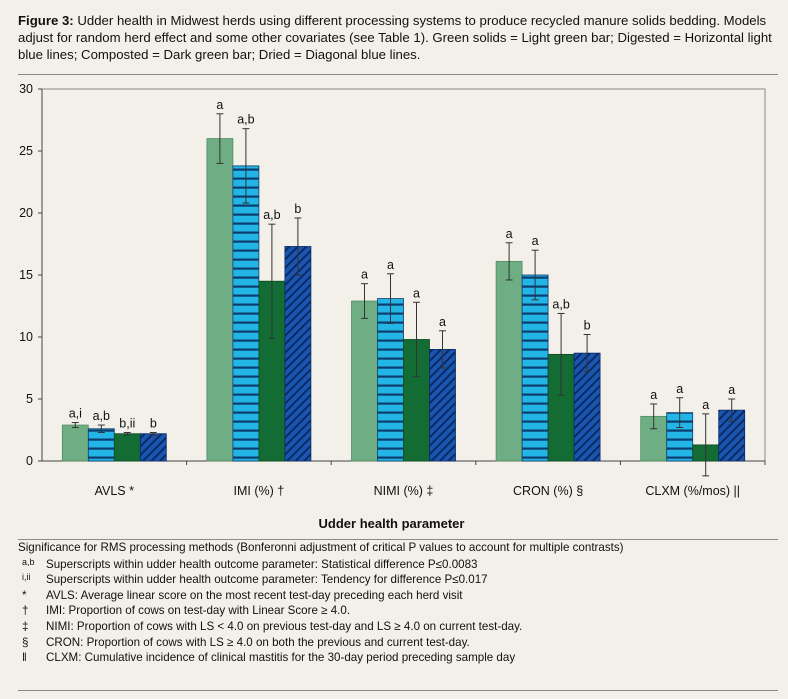 The width and height of the screenshot is (788, 699). Describe the element at coordinates (692, 491) in the screenshot. I see `x-tick-label: CLXM (%/mos) ||` at that location.